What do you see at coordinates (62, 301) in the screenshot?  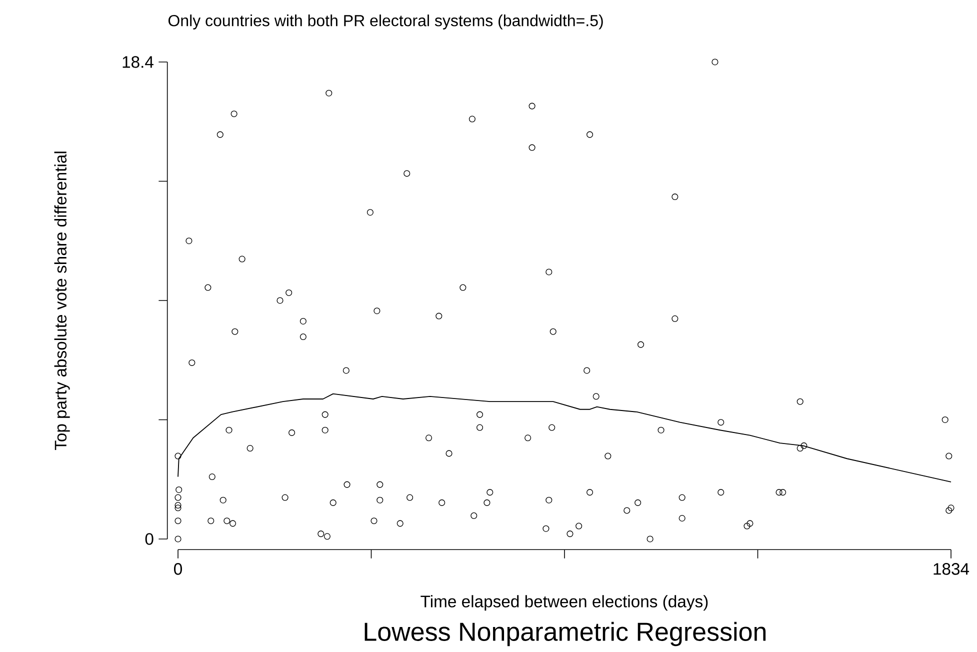 I see `y-axis-title: Top party absolute vote share differential` at bounding box center [62, 301].